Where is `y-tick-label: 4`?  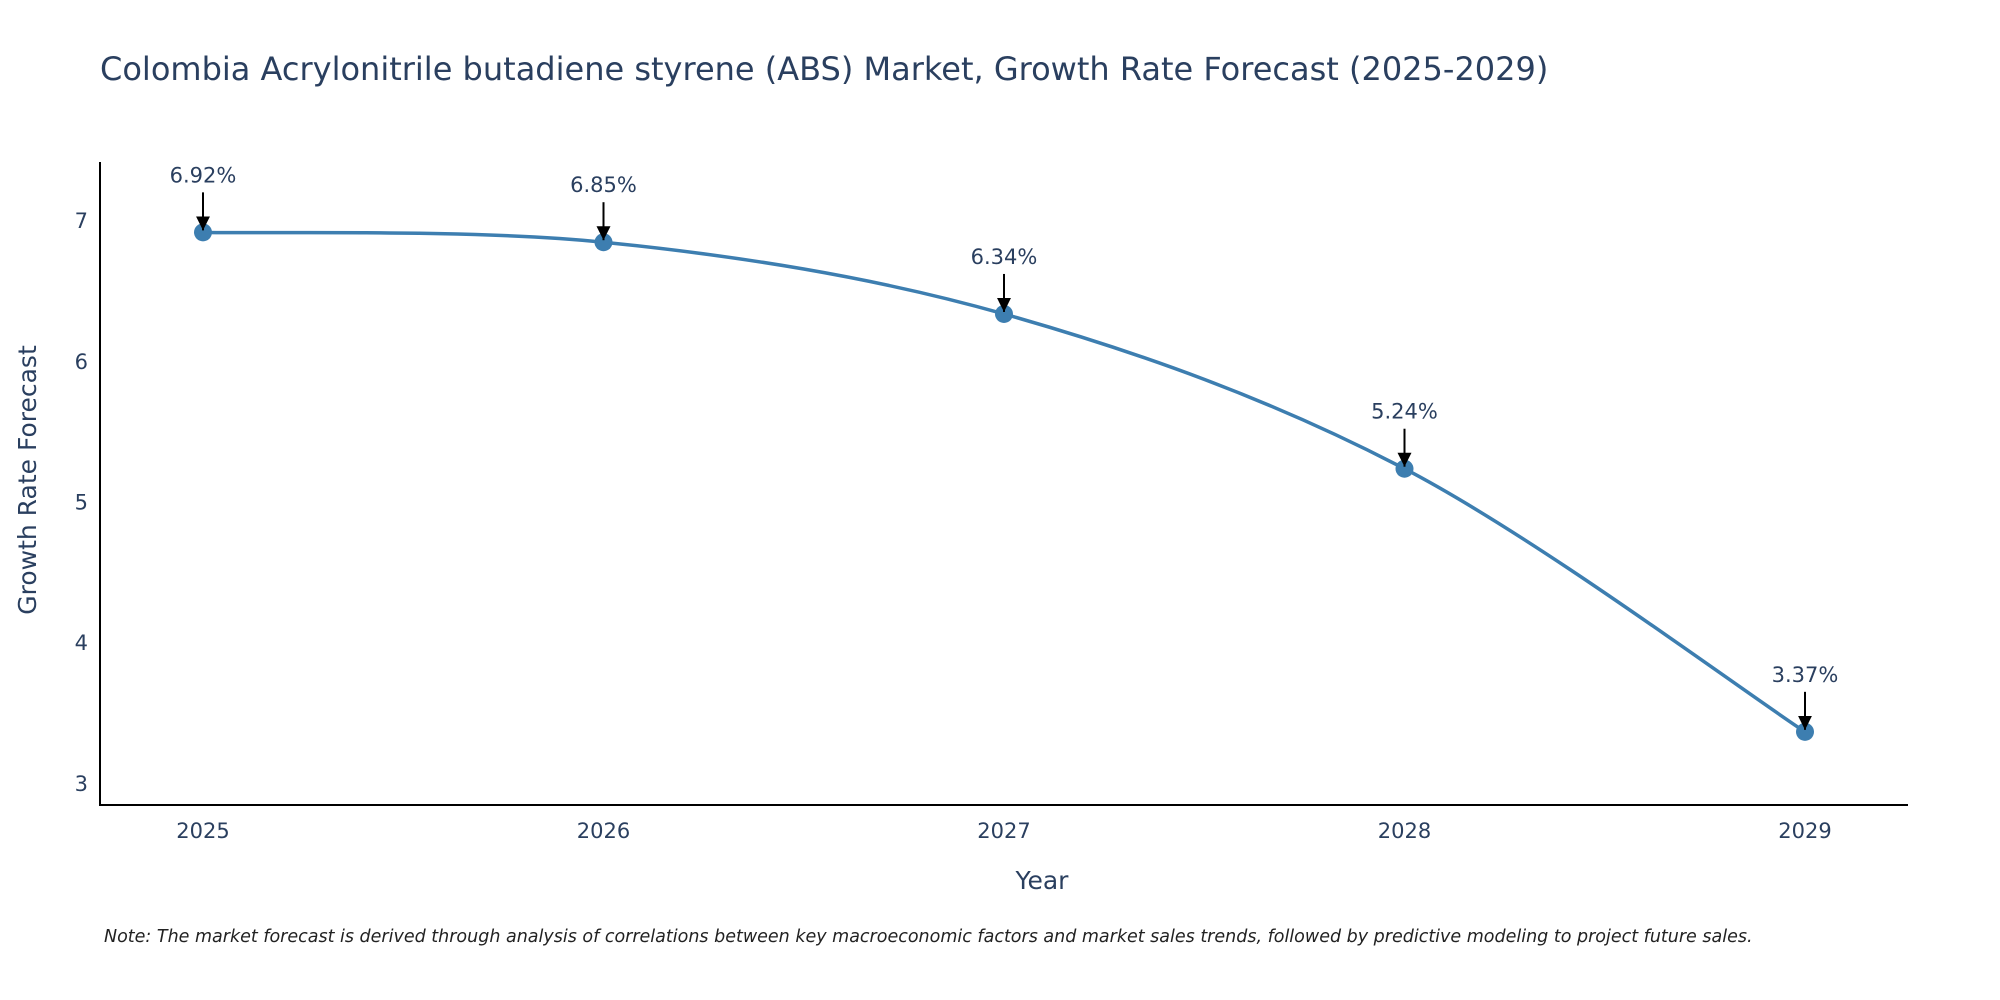 y-tick-label: 4 is located at coordinates (81, 643).